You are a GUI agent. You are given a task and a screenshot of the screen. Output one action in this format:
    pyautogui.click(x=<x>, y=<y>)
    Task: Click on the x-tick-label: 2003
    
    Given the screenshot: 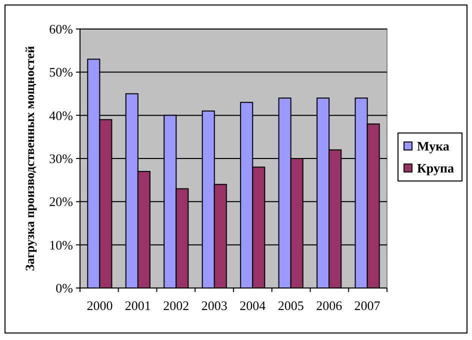 What is the action you would take?
    pyautogui.click(x=214, y=305)
    